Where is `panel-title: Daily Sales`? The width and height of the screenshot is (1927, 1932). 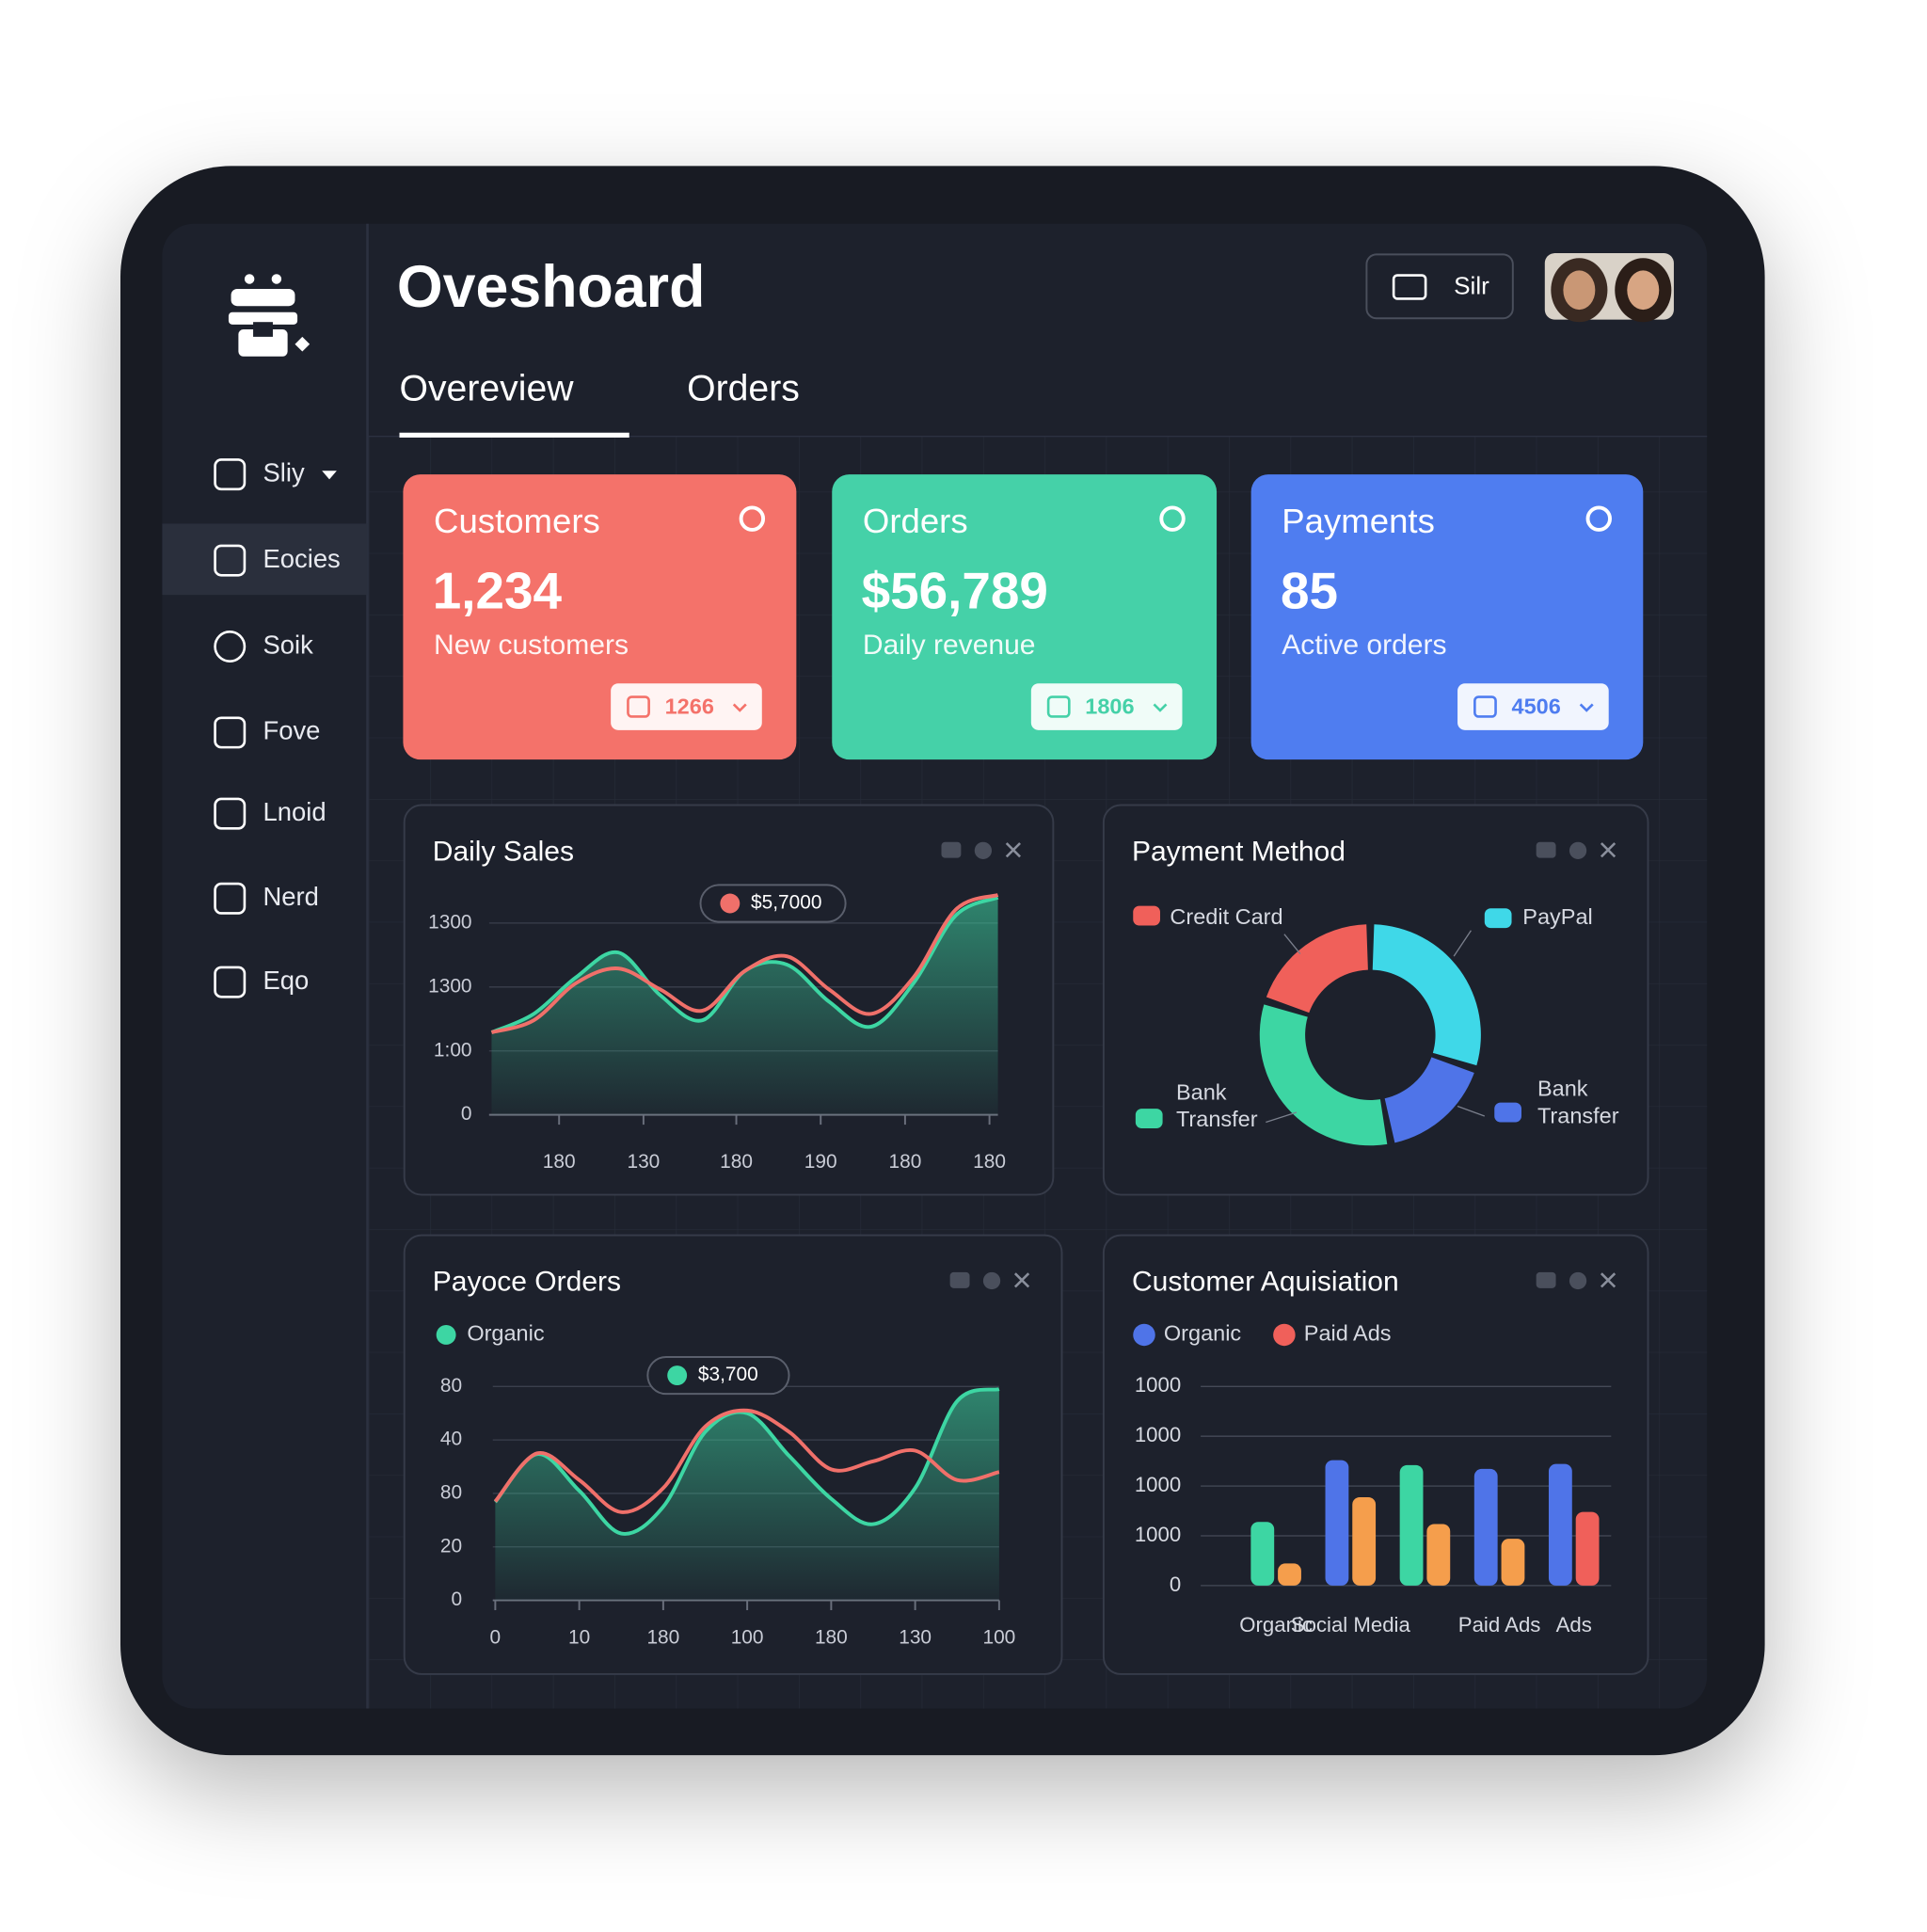 panel-title: Daily Sales is located at coordinates (503, 851).